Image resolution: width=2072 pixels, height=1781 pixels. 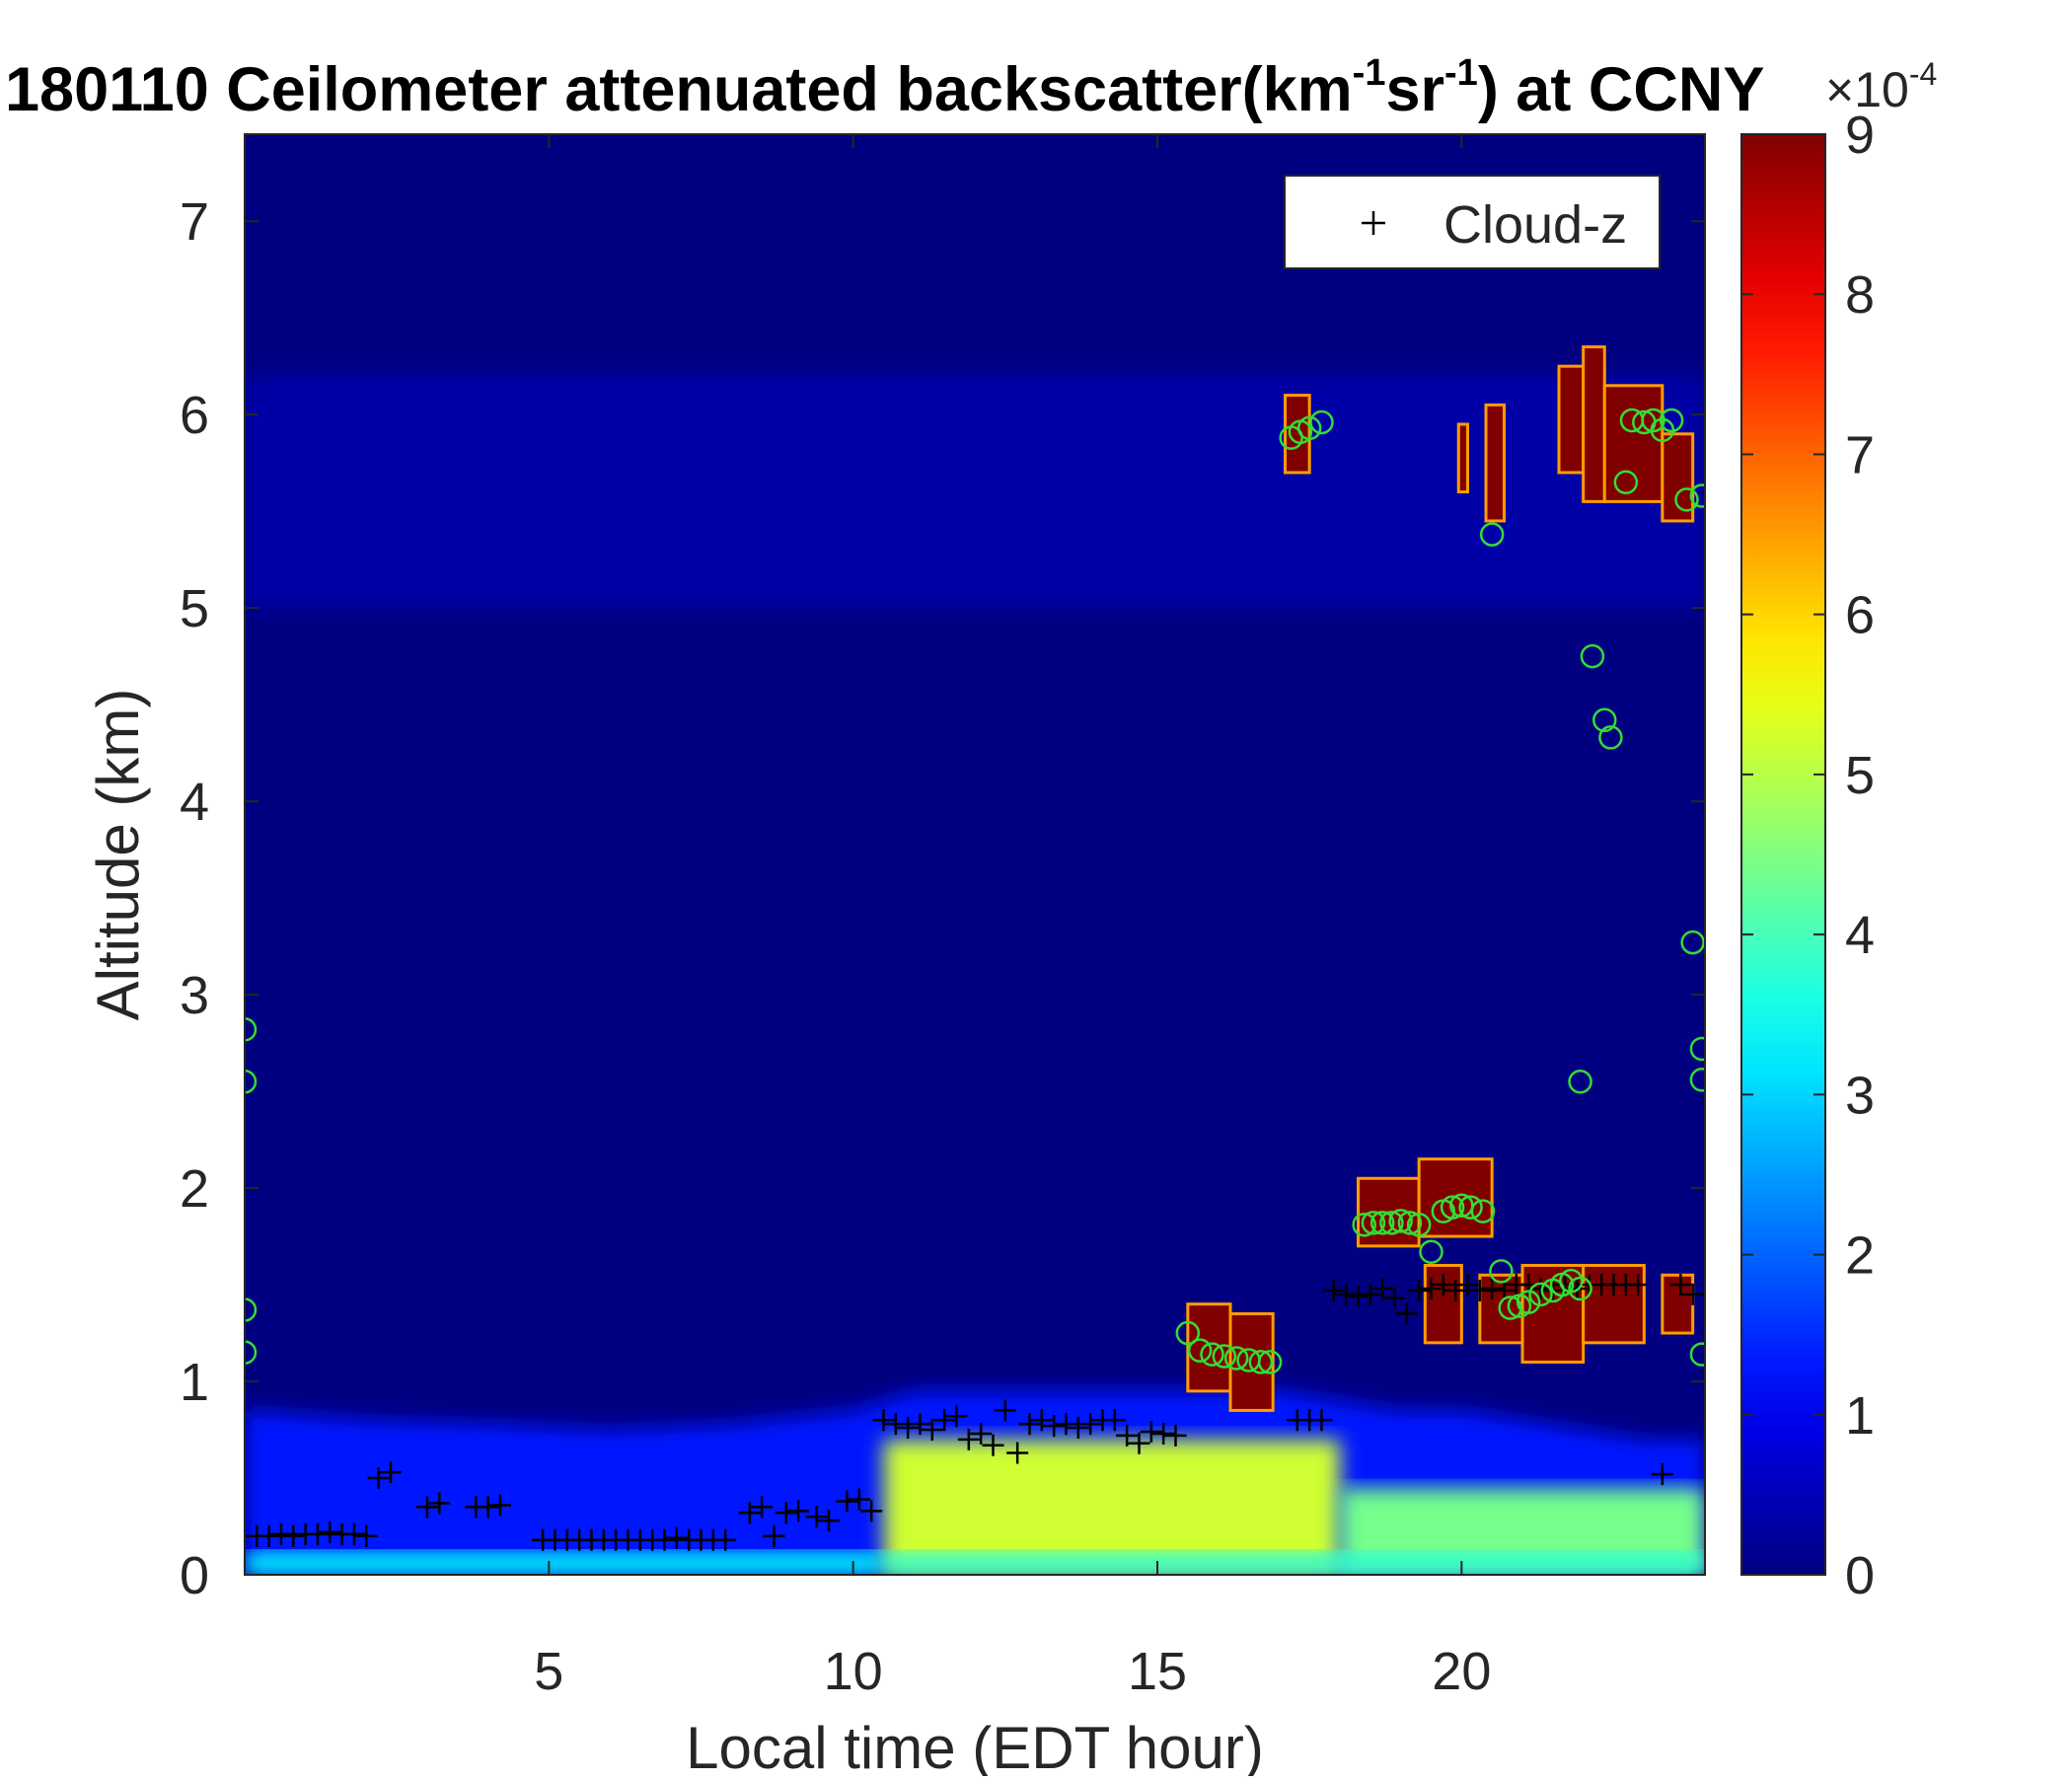 What do you see at coordinates (118, 855) in the screenshot?
I see `y-axis-label: Altitude (km)` at bounding box center [118, 855].